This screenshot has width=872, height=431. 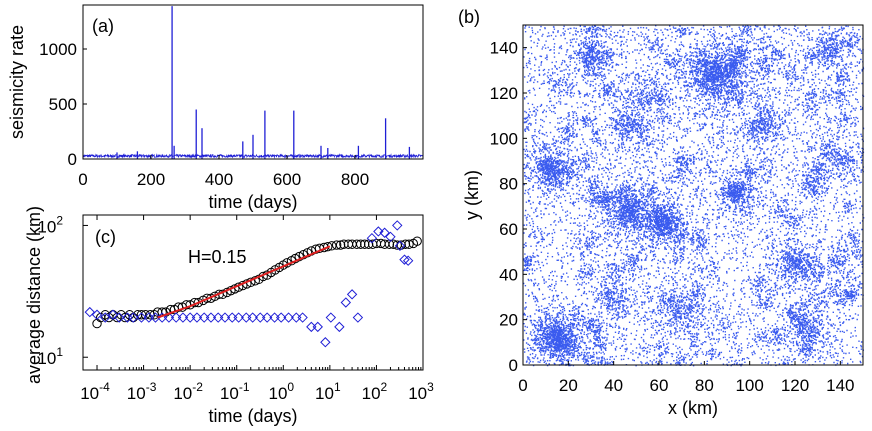 What do you see at coordinates (188, 391) in the screenshot?
I see `panel-c-xtick-label: 10⁻²` at bounding box center [188, 391].